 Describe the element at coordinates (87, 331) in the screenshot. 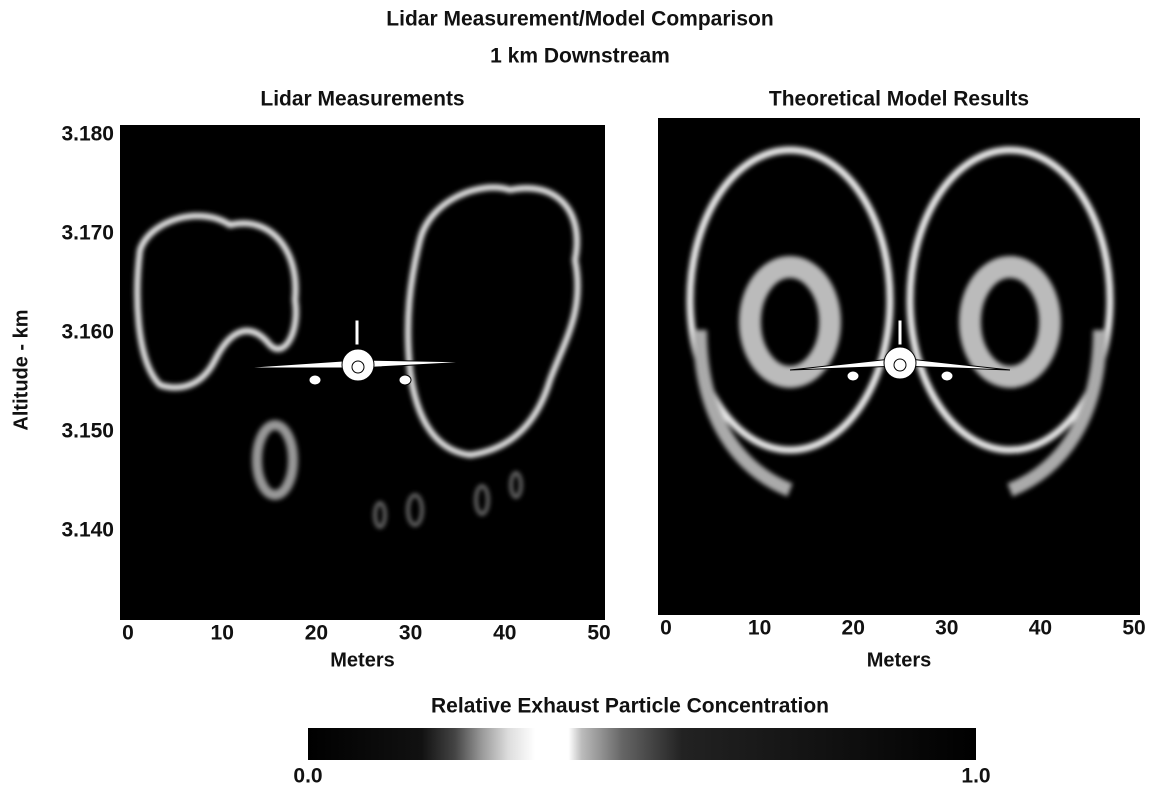

I see `y-tick-label: 3.160` at that location.